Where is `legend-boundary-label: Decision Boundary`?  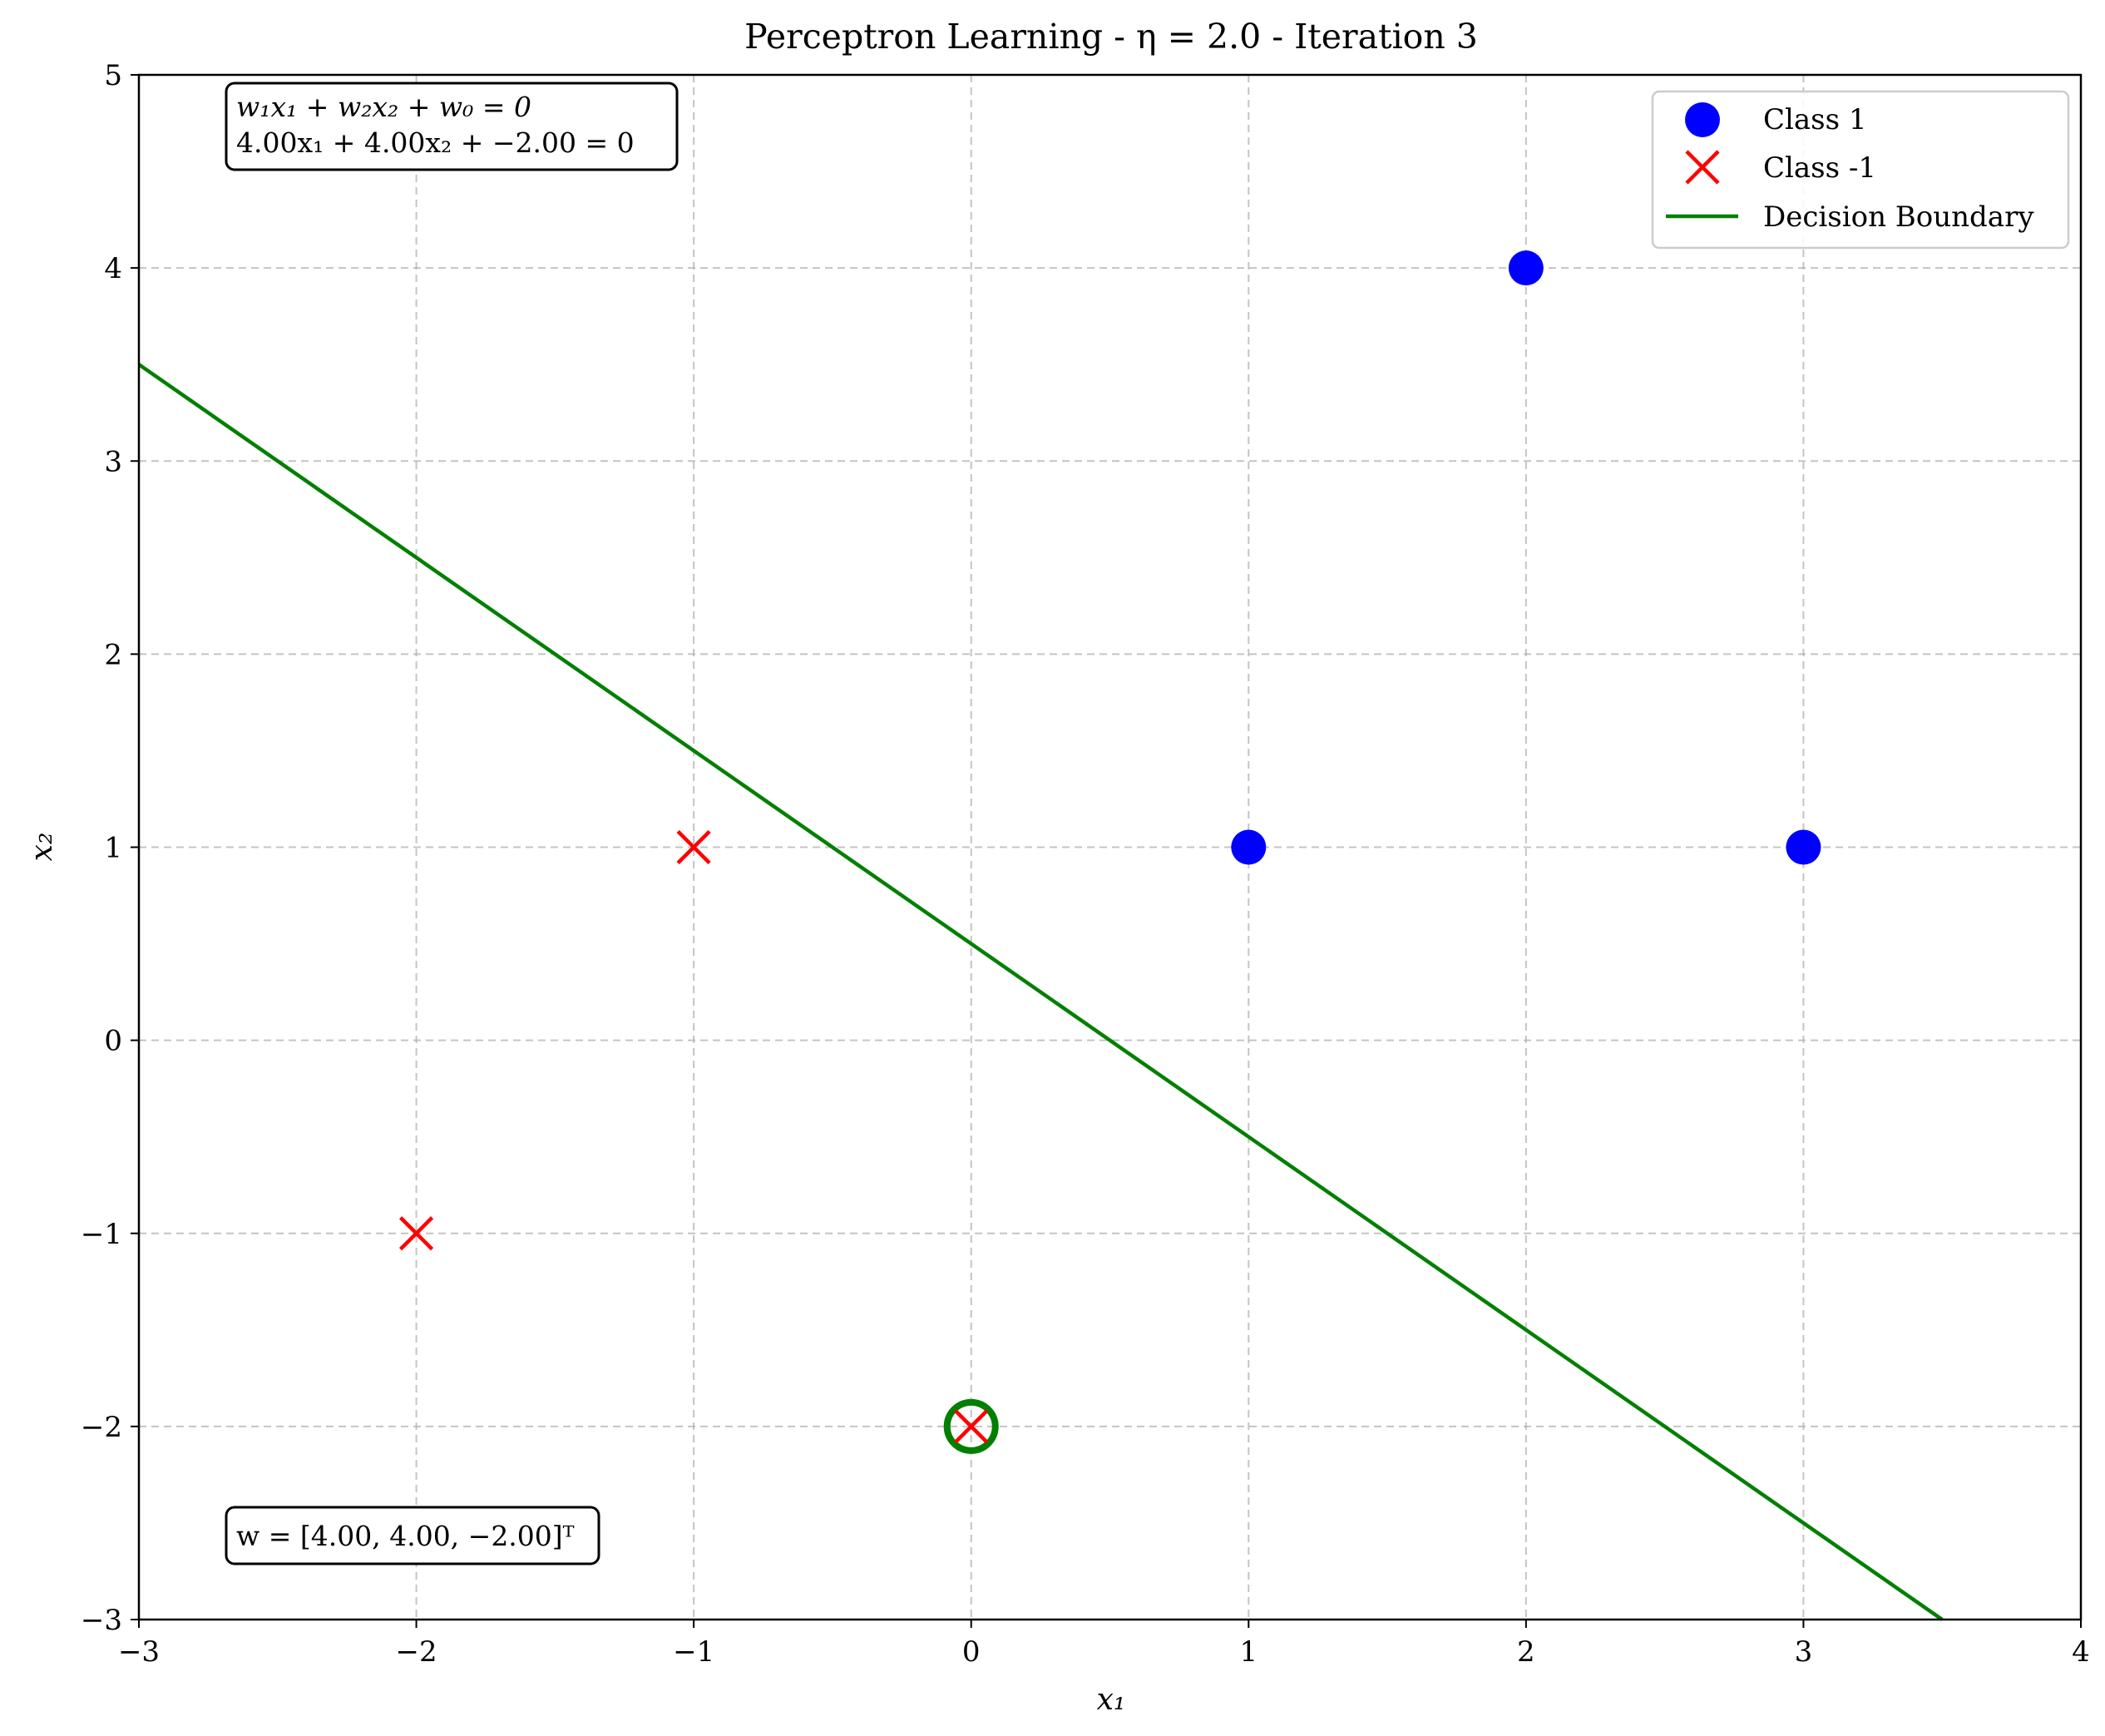
legend-boundary-label: Decision Boundary is located at coordinates (1898, 217).